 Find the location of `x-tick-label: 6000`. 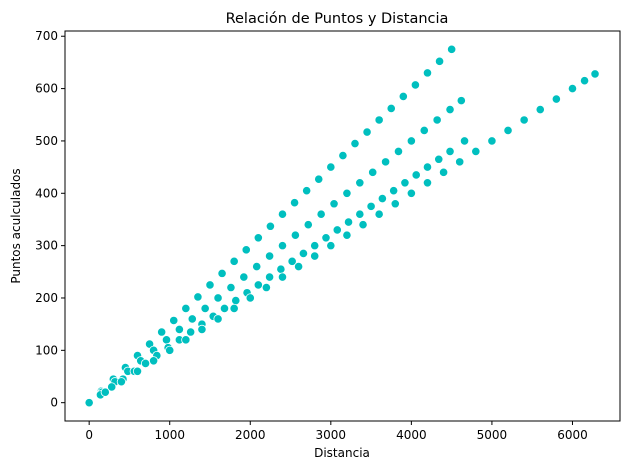

x-tick-label: 6000 is located at coordinates (572, 435).